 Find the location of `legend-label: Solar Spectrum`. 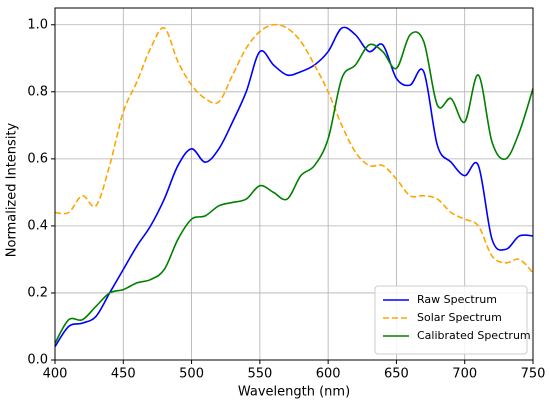

legend-label: Solar Spectrum is located at coordinates (459, 317).